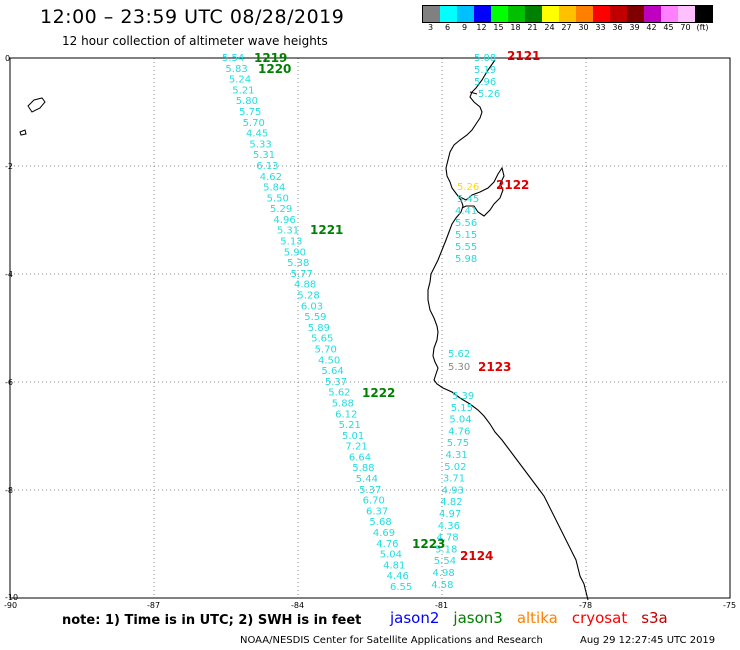 The image size is (740, 650). What do you see at coordinates (454, 479) in the screenshot?
I see `wave-height-value: 3.71` at bounding box center [454, 479].